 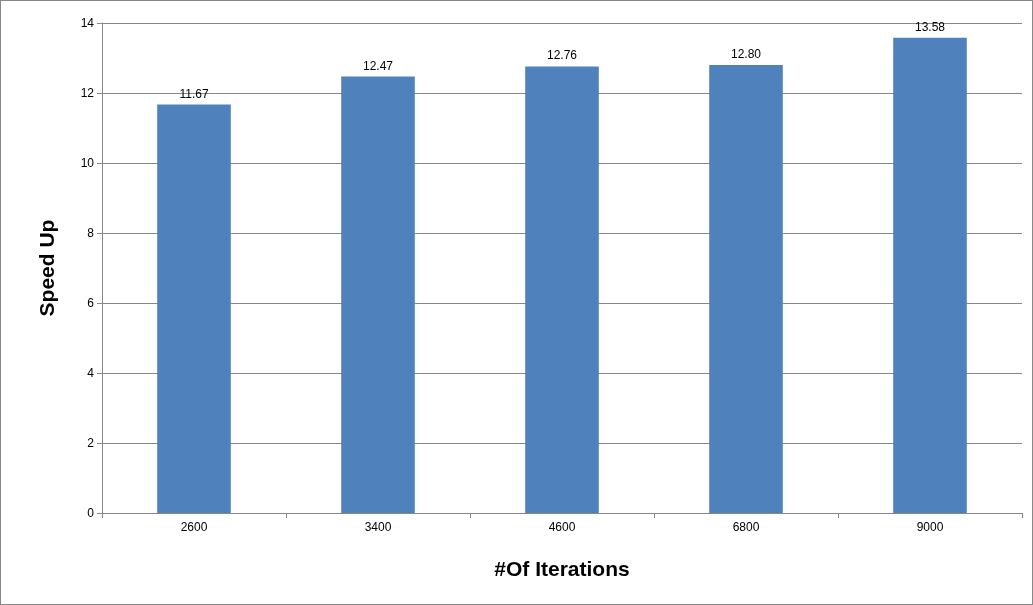 I want to click on y-tick-label: 4, so click(x=91, y=373).